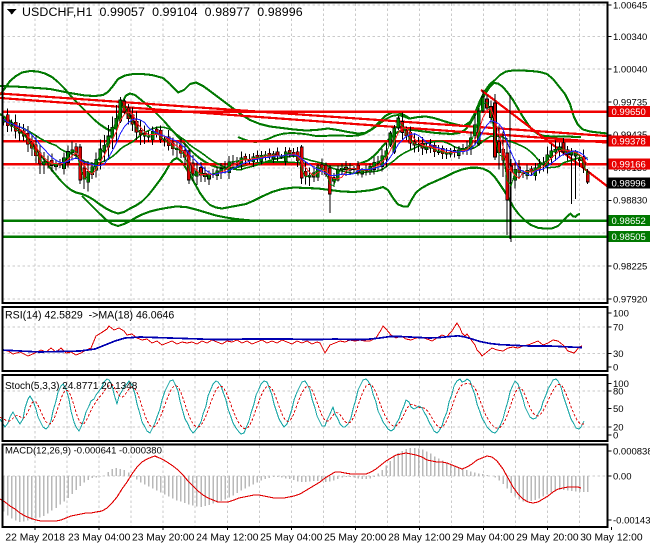 The height and width of the screenshot is (550, 650). What do you see at coordinates (355, 538) in the screenshot?
I see `svg-text: 25 May 20:00` at bounding box center [355, 538].